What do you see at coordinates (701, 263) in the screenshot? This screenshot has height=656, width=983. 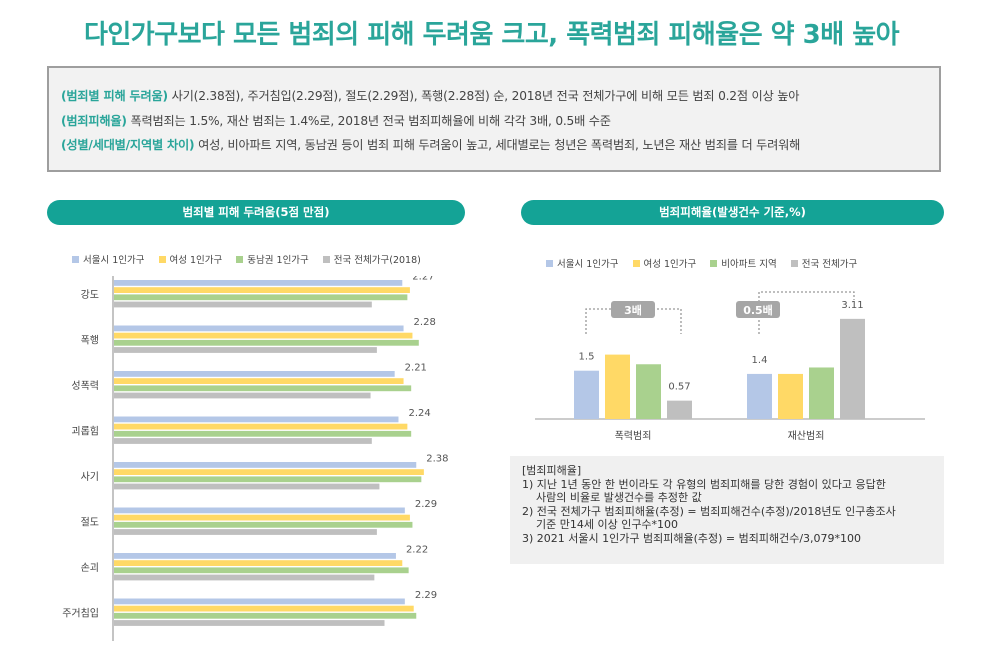 I see `right-legend: 서울시 1인가구 여성 1인가구 비아파트 지역 전국 전체가구` at bounding box center [701, 263].